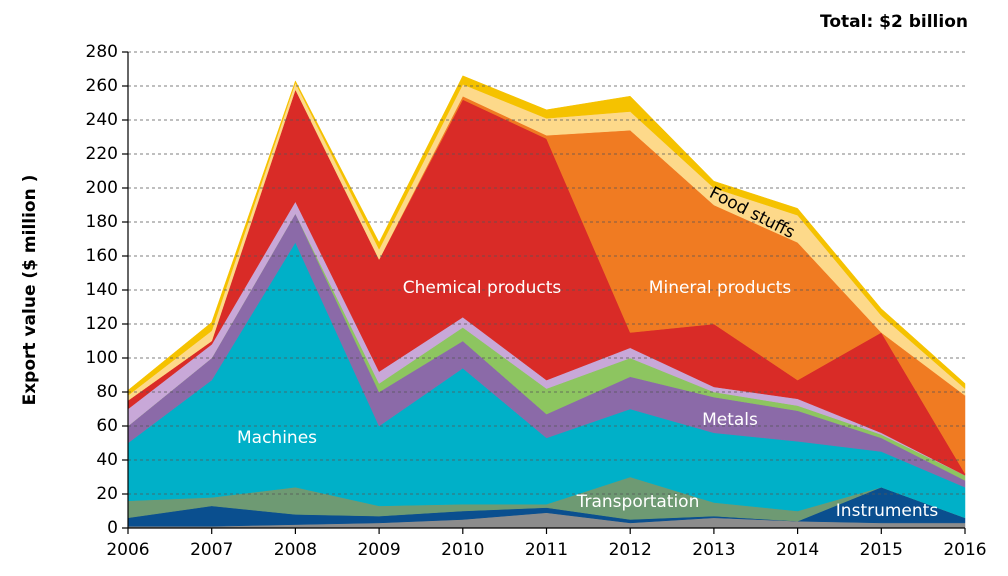 This screenshot has width=1008, height=576. What do you see at coordinates (277, 438) in the screenshot?
I see `series-label: Machines` at bounding box center [277, 438].